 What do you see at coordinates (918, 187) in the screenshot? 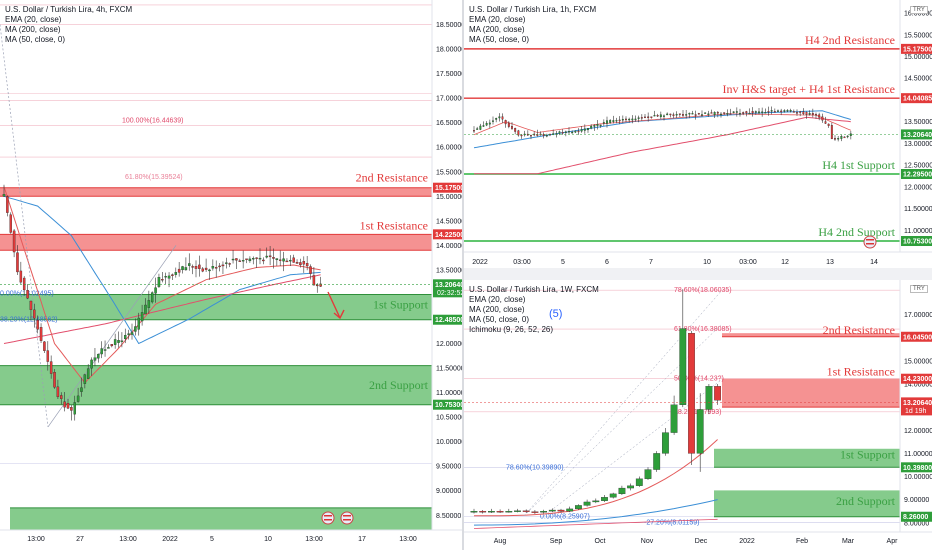
I see `y-tick-label: 12.00000` at bounding box center [918, 187].